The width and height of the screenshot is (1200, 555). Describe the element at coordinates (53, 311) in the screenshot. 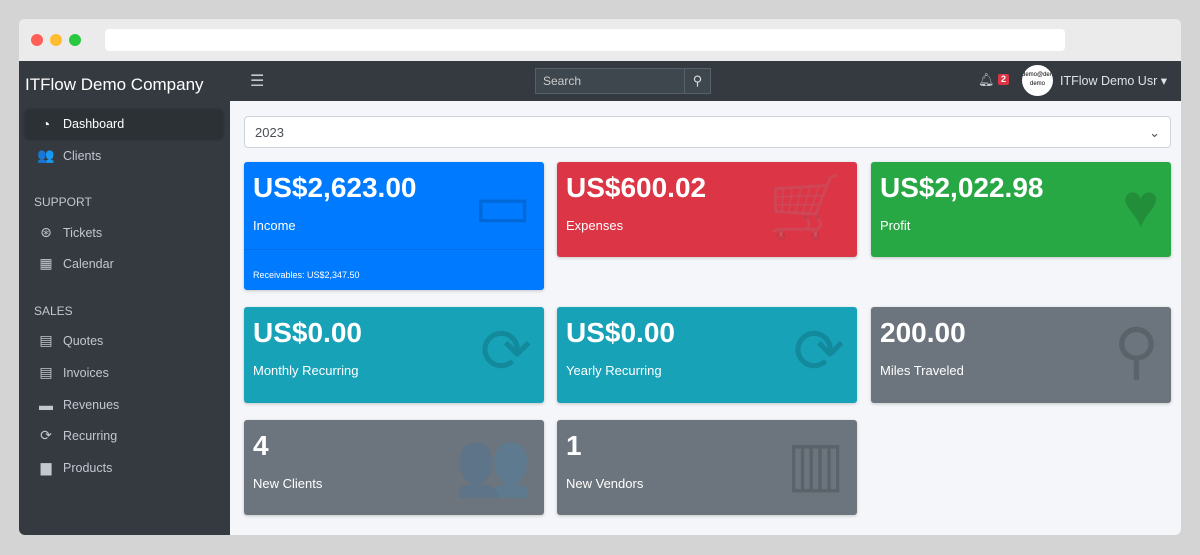

I see `section-header-sales: SALES` at that location.